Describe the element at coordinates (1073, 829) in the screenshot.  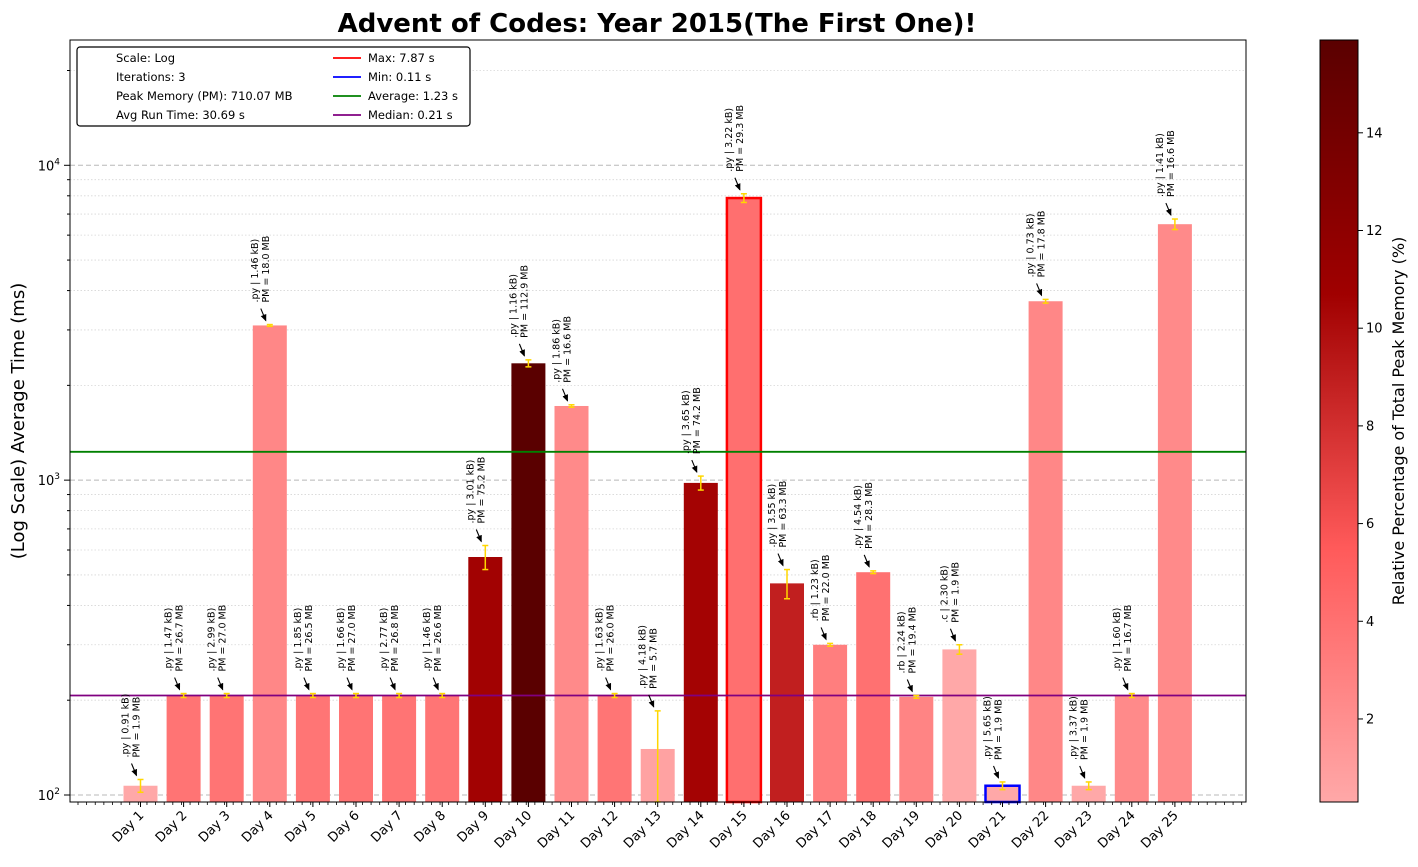
I see `x-tick-label: Day 23` at that location.